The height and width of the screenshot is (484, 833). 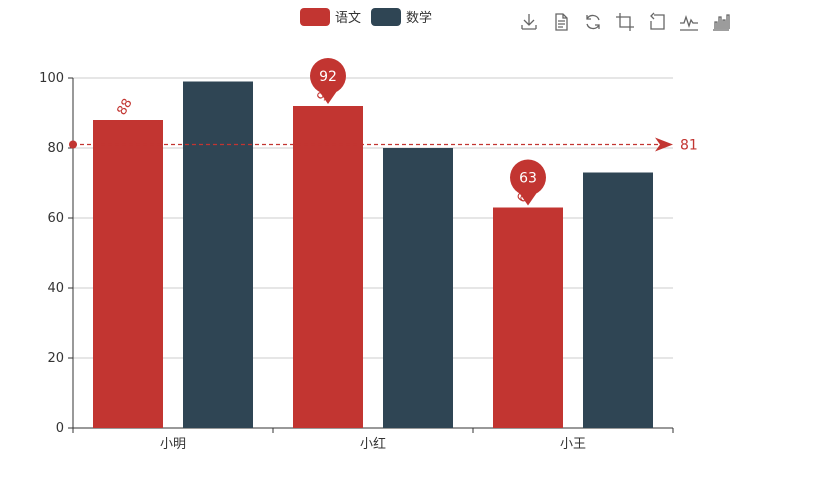 What do you see at coordinates (60, 428) in the screenshot?
I see `y-tick-label: 0` at bounding box center [60, 428].